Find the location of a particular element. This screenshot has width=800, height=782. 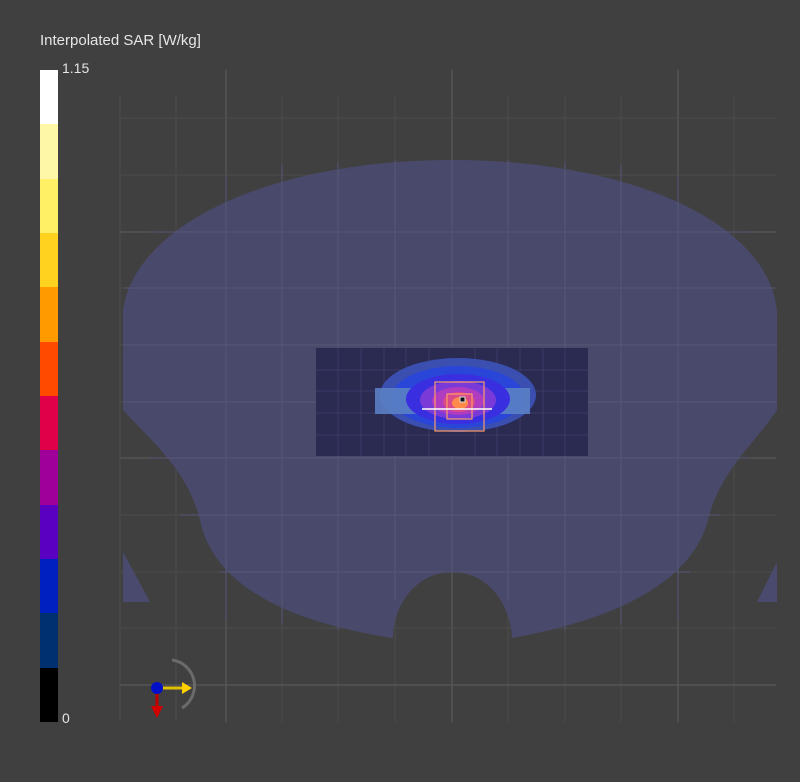

phantom-left-fin is located at coordinates (136, 577).